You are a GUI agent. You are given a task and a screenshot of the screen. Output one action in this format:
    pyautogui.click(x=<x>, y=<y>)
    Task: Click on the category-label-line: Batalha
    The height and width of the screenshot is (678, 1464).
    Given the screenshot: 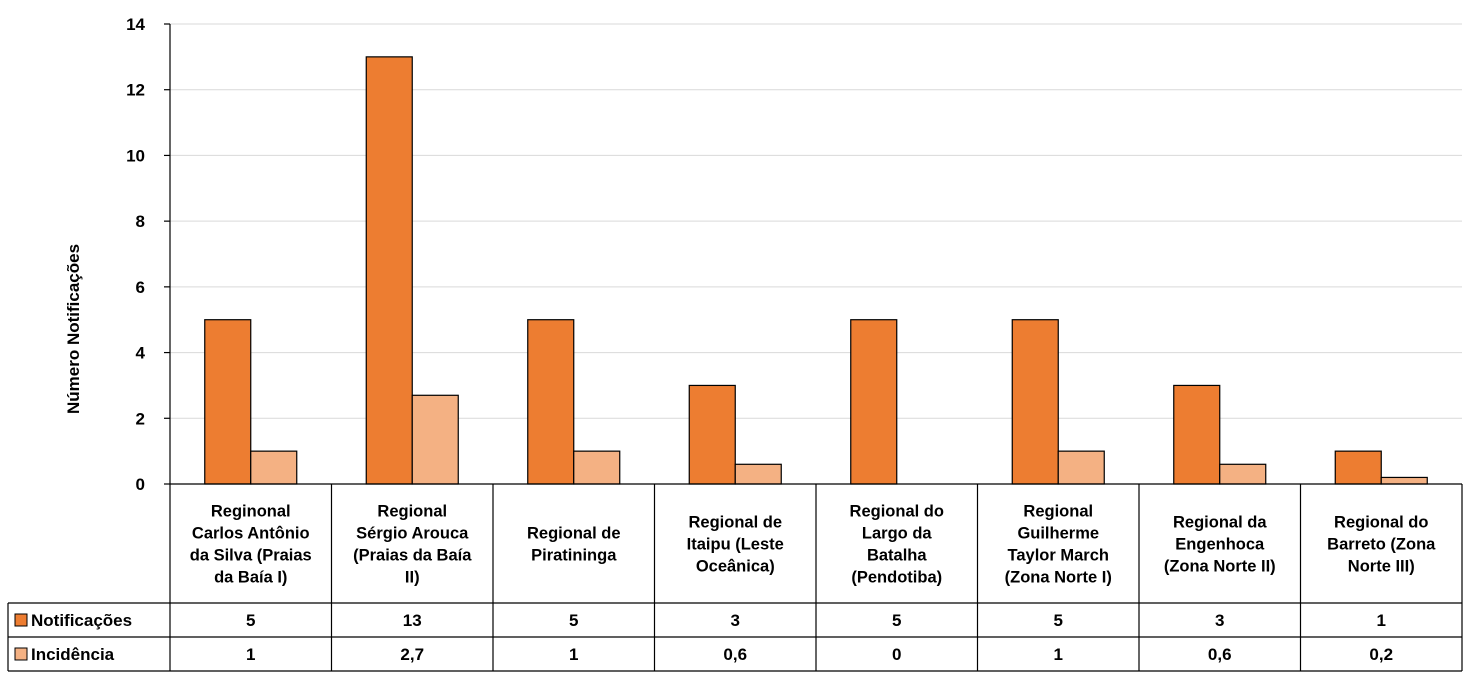 What is the action you would take?
    pyautogui.click(x=897, y=556)
    